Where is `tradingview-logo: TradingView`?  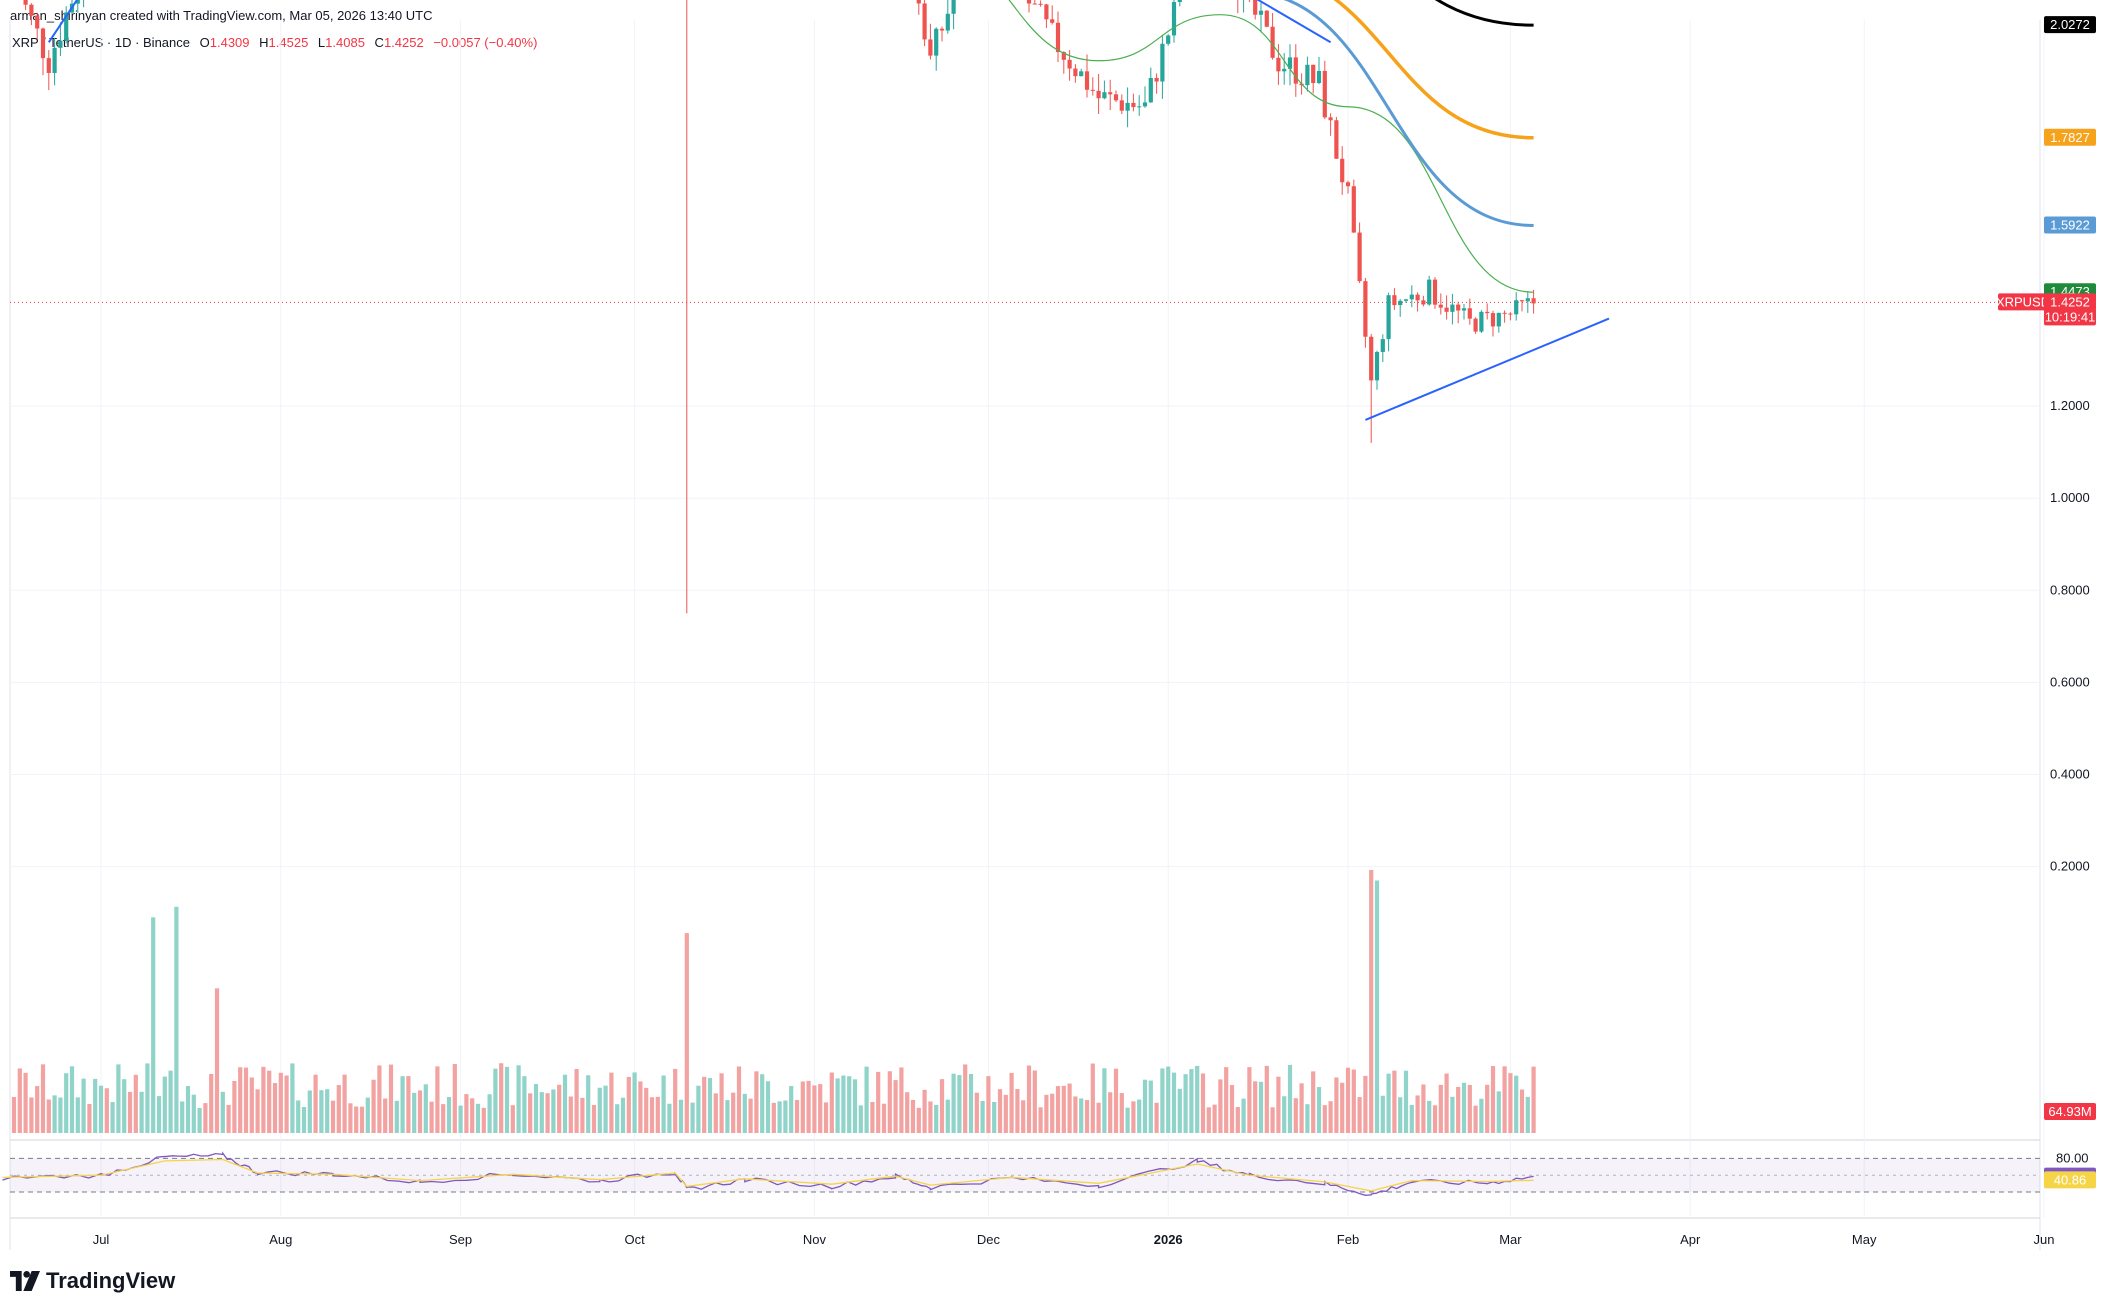
tradingview-logo: TradingView is located at coordinates (92, 1281).